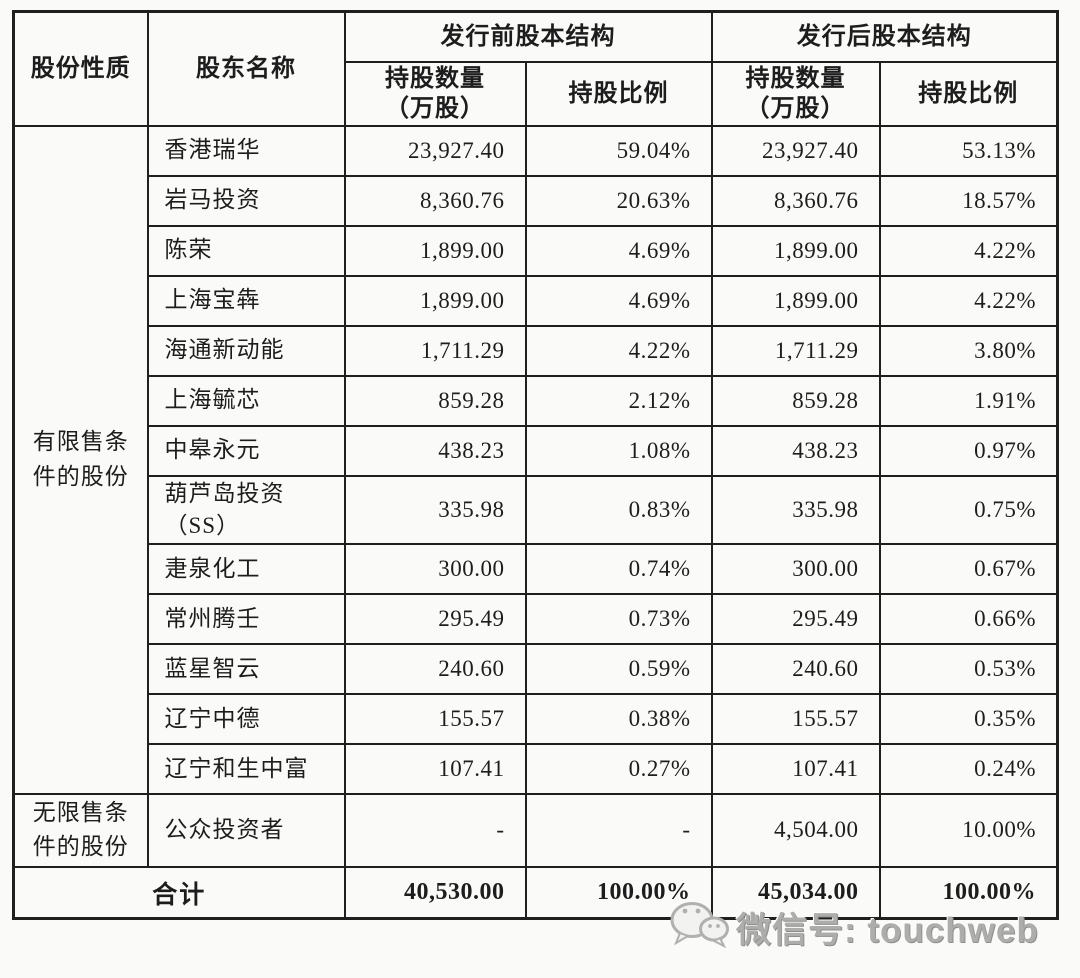  I want to click on pre-qty-cell: 8,360.76, so click(435, 200).